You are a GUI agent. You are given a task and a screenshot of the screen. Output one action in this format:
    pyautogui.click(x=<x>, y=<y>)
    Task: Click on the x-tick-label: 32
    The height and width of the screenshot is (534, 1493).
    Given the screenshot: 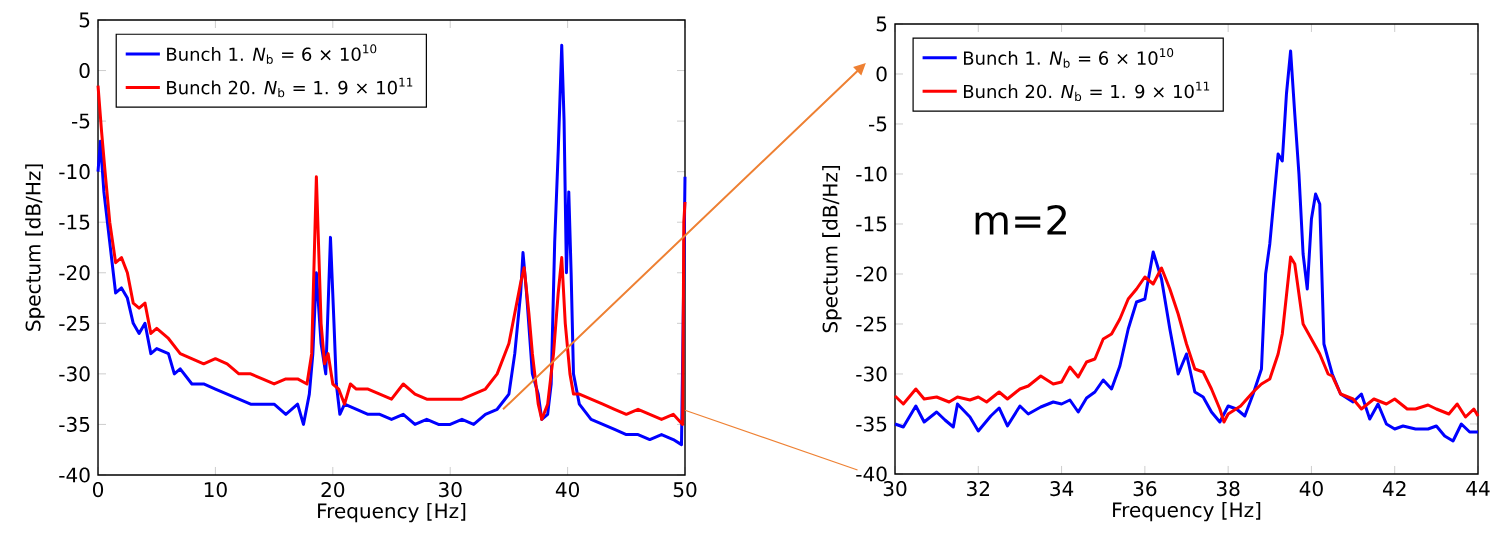 What is the action you would take?
    pyautogui.click(x=978, y=489)
    